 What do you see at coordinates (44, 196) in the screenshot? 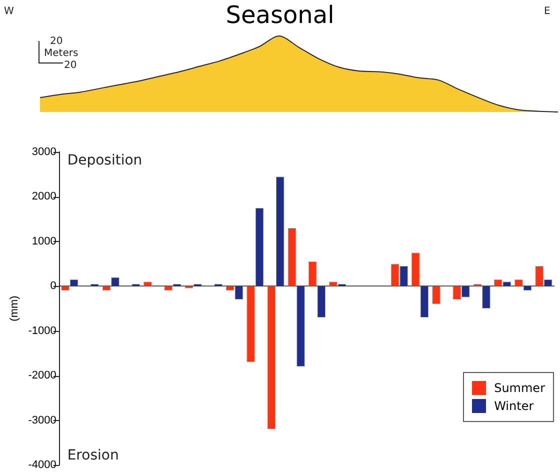
I see `y-tick-label: 2000` at bounding box center [44, 196].